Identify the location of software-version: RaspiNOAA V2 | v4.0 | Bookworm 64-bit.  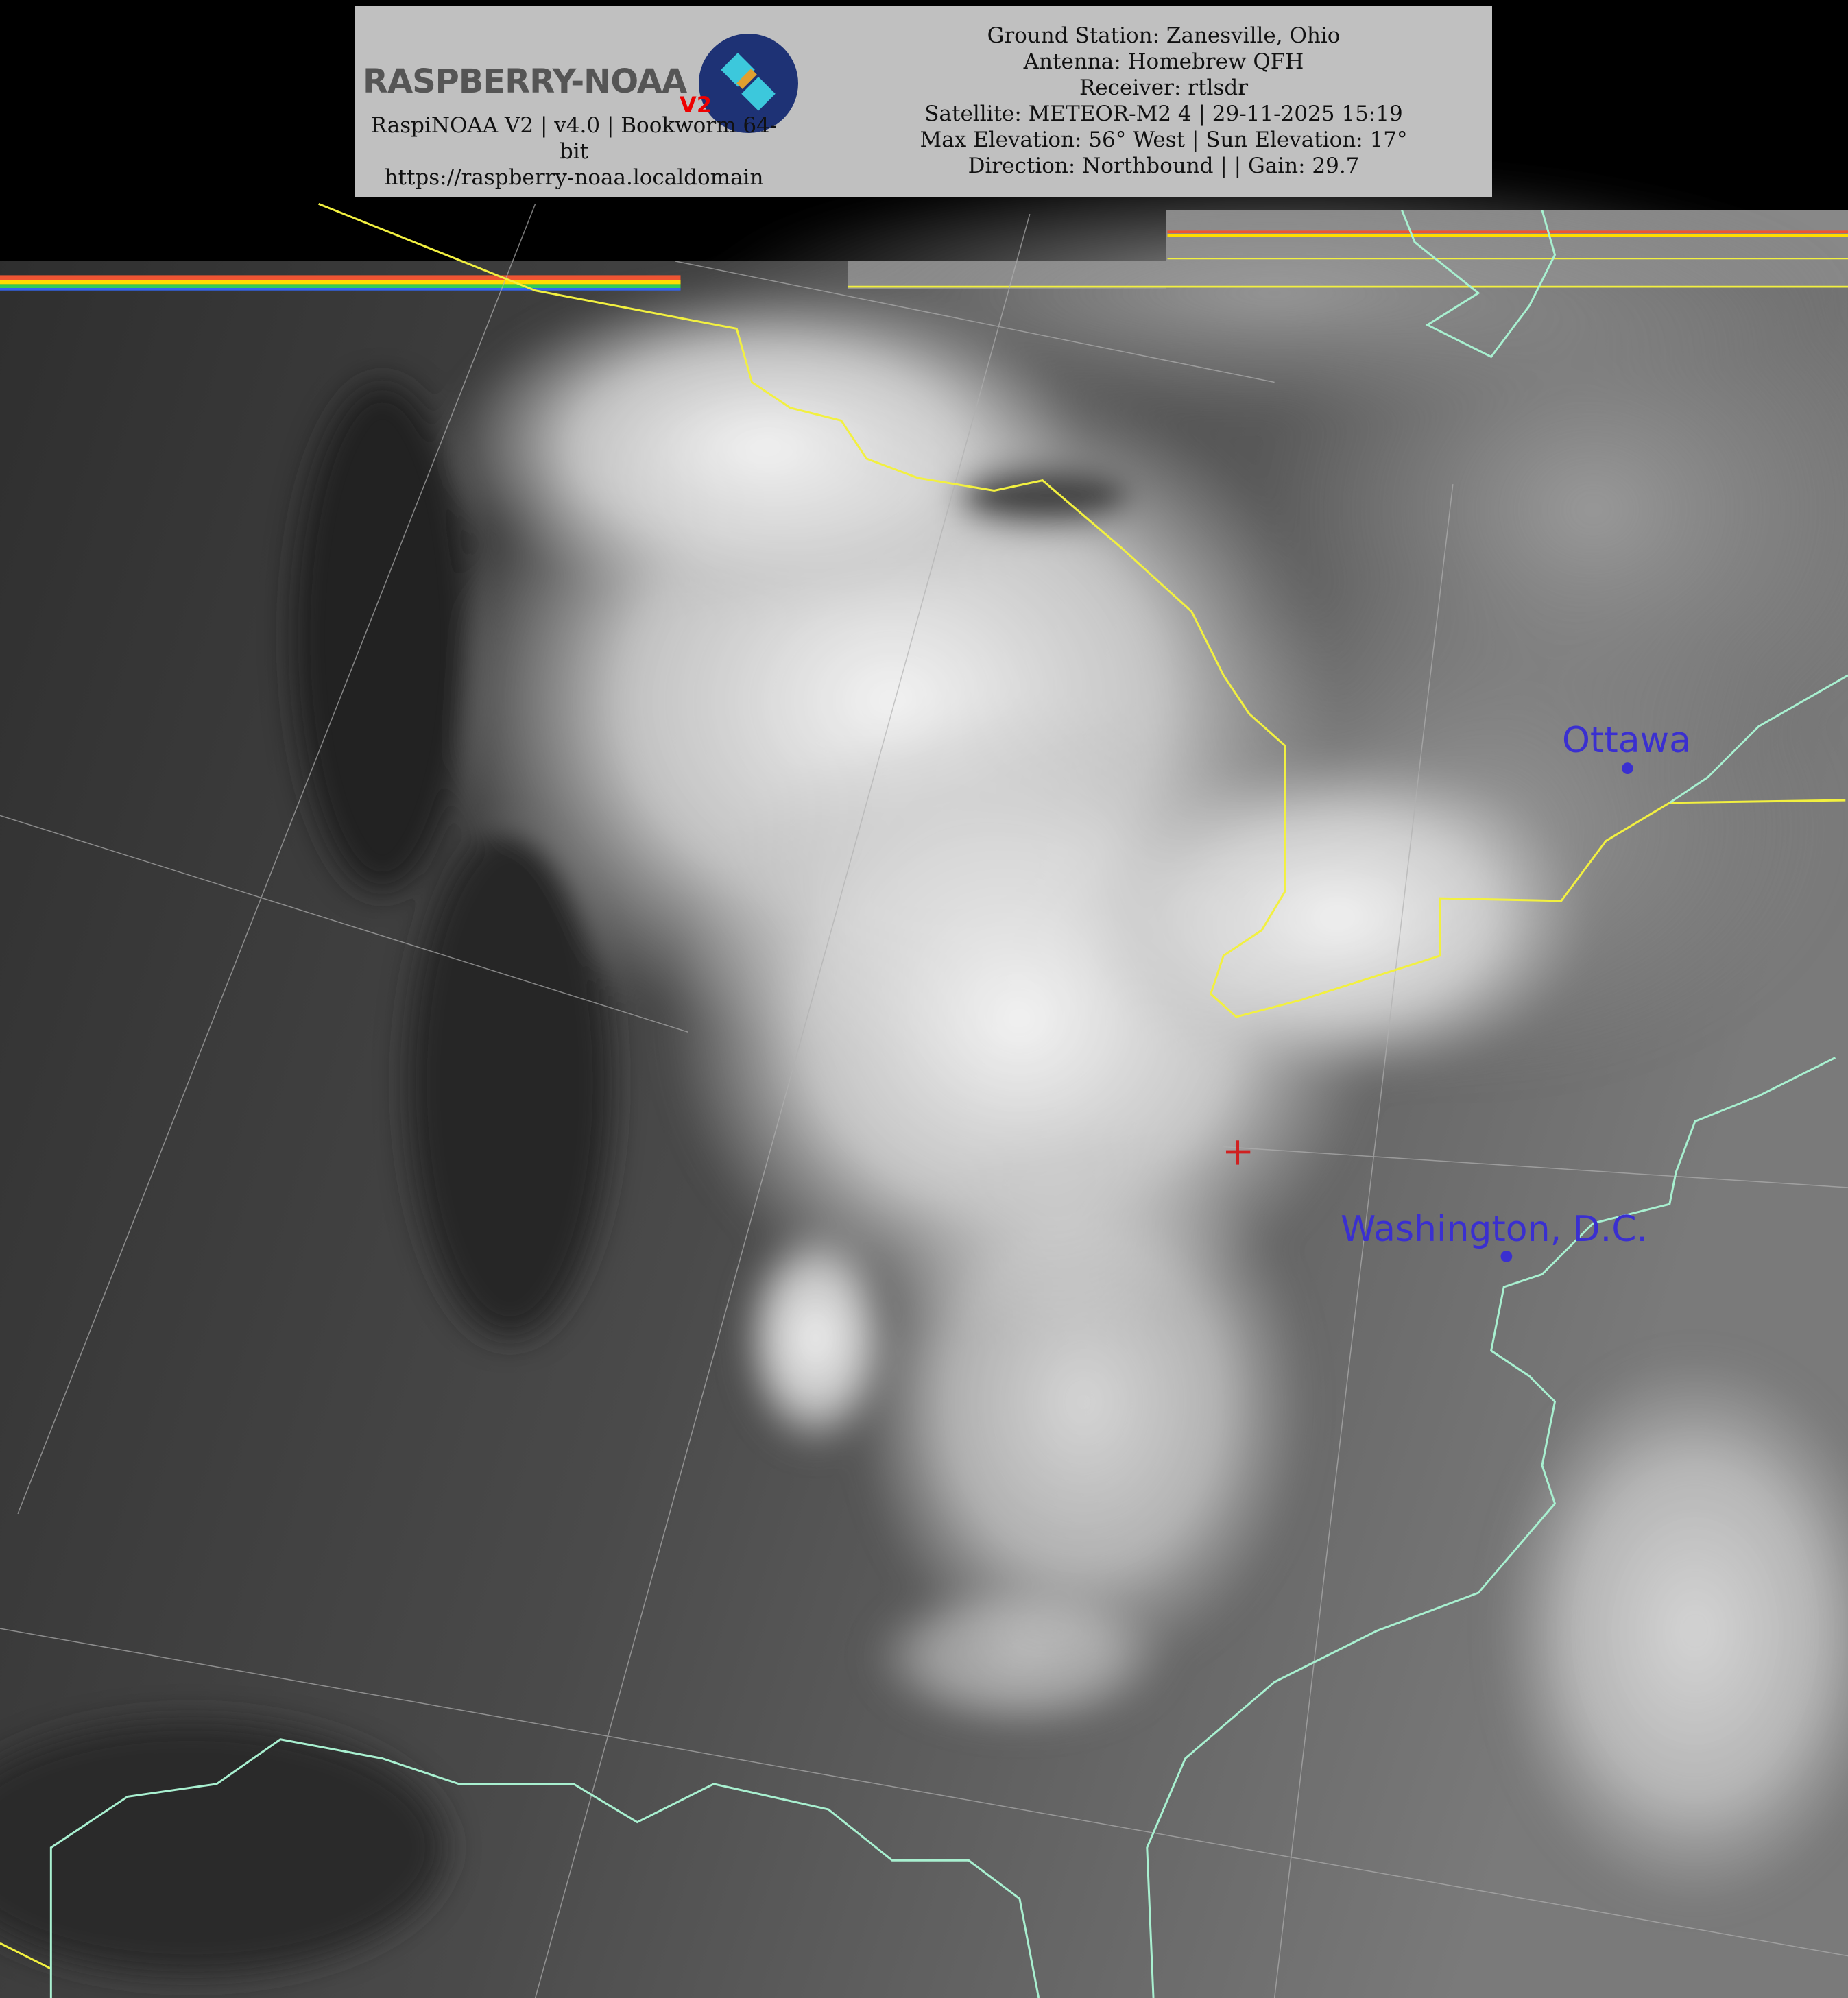
(574, 139).